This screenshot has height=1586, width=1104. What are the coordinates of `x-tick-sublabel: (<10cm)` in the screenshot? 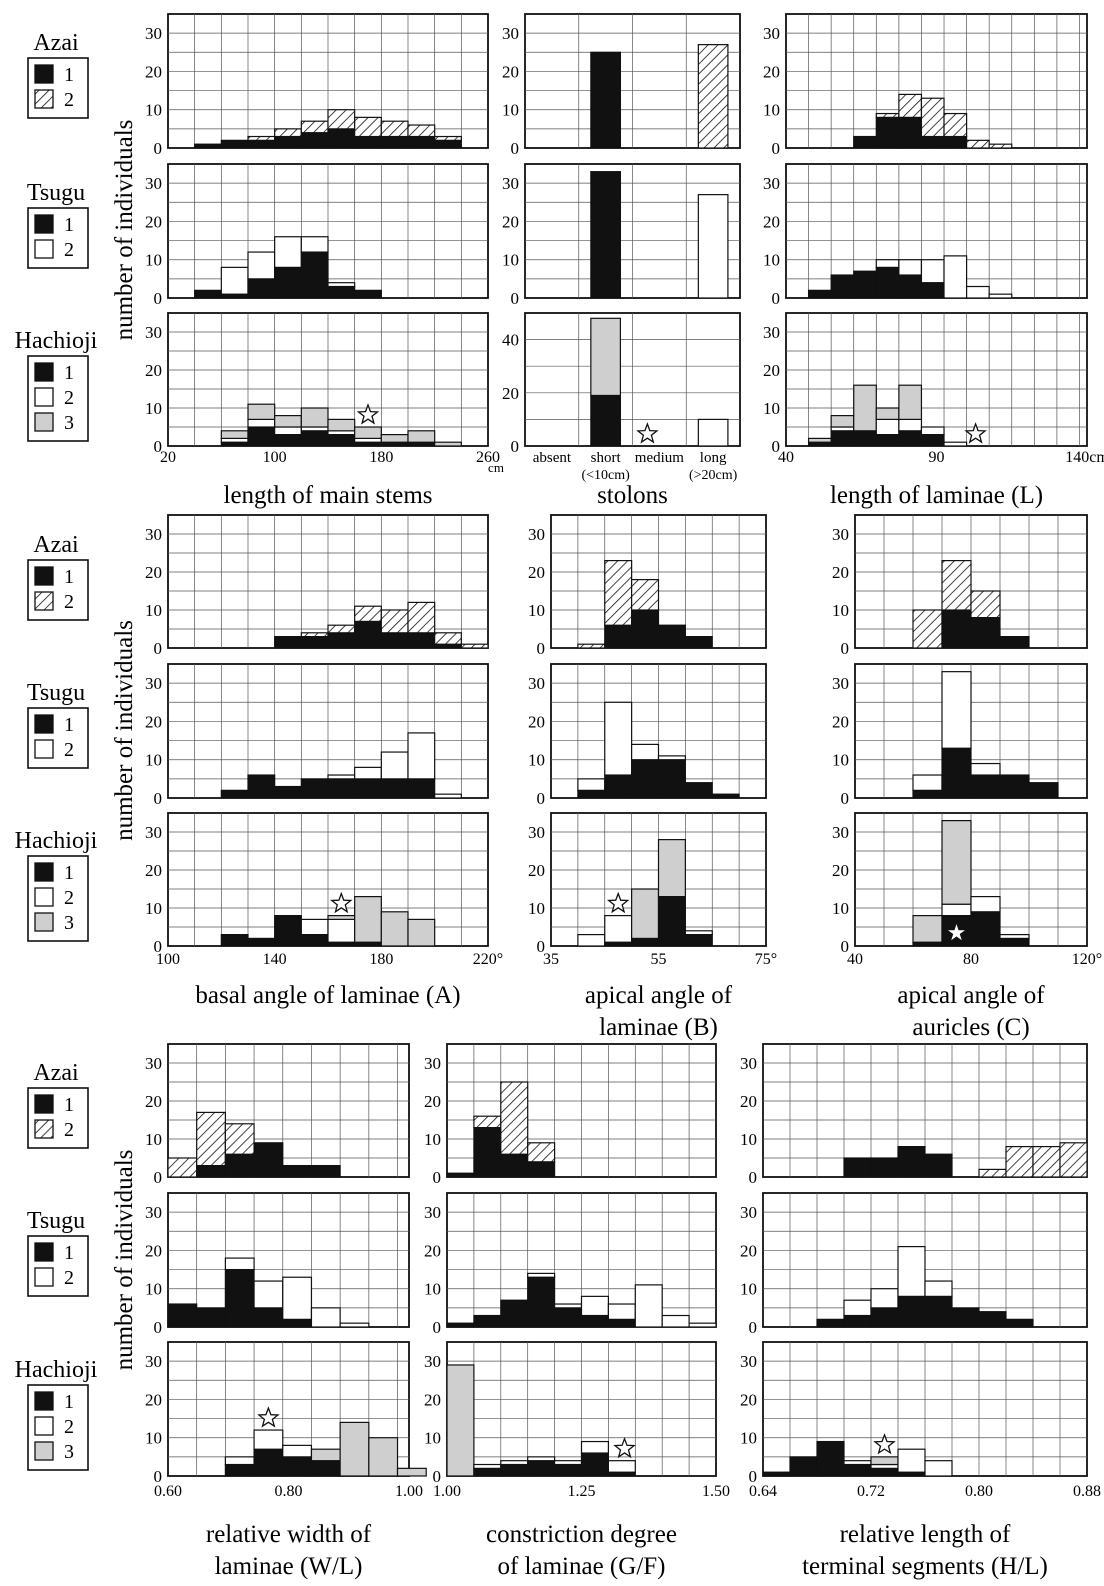 It's located at (605, 475).